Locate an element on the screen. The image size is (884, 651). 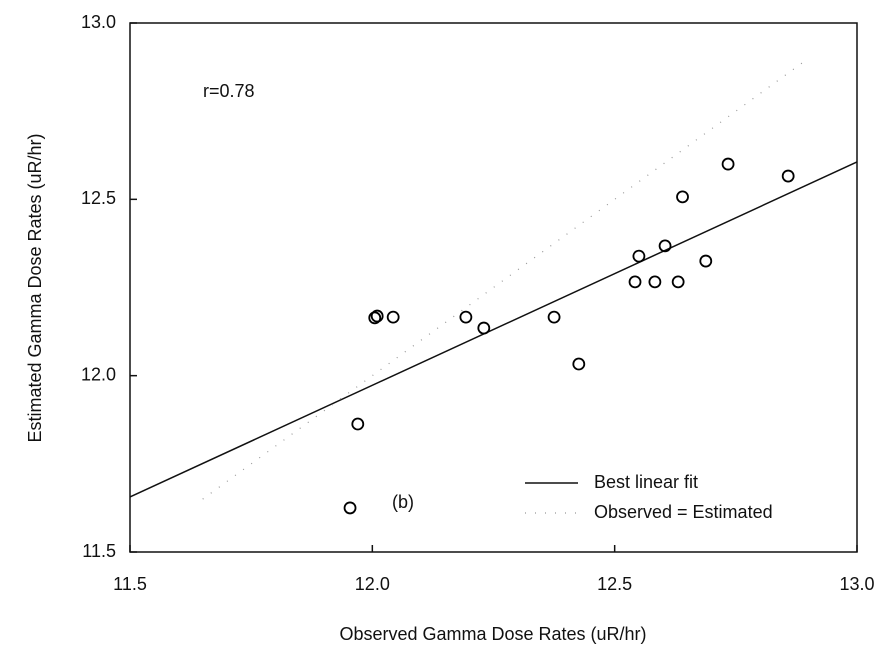
annotation: r=0.78 is located at coordinates (229, 91).